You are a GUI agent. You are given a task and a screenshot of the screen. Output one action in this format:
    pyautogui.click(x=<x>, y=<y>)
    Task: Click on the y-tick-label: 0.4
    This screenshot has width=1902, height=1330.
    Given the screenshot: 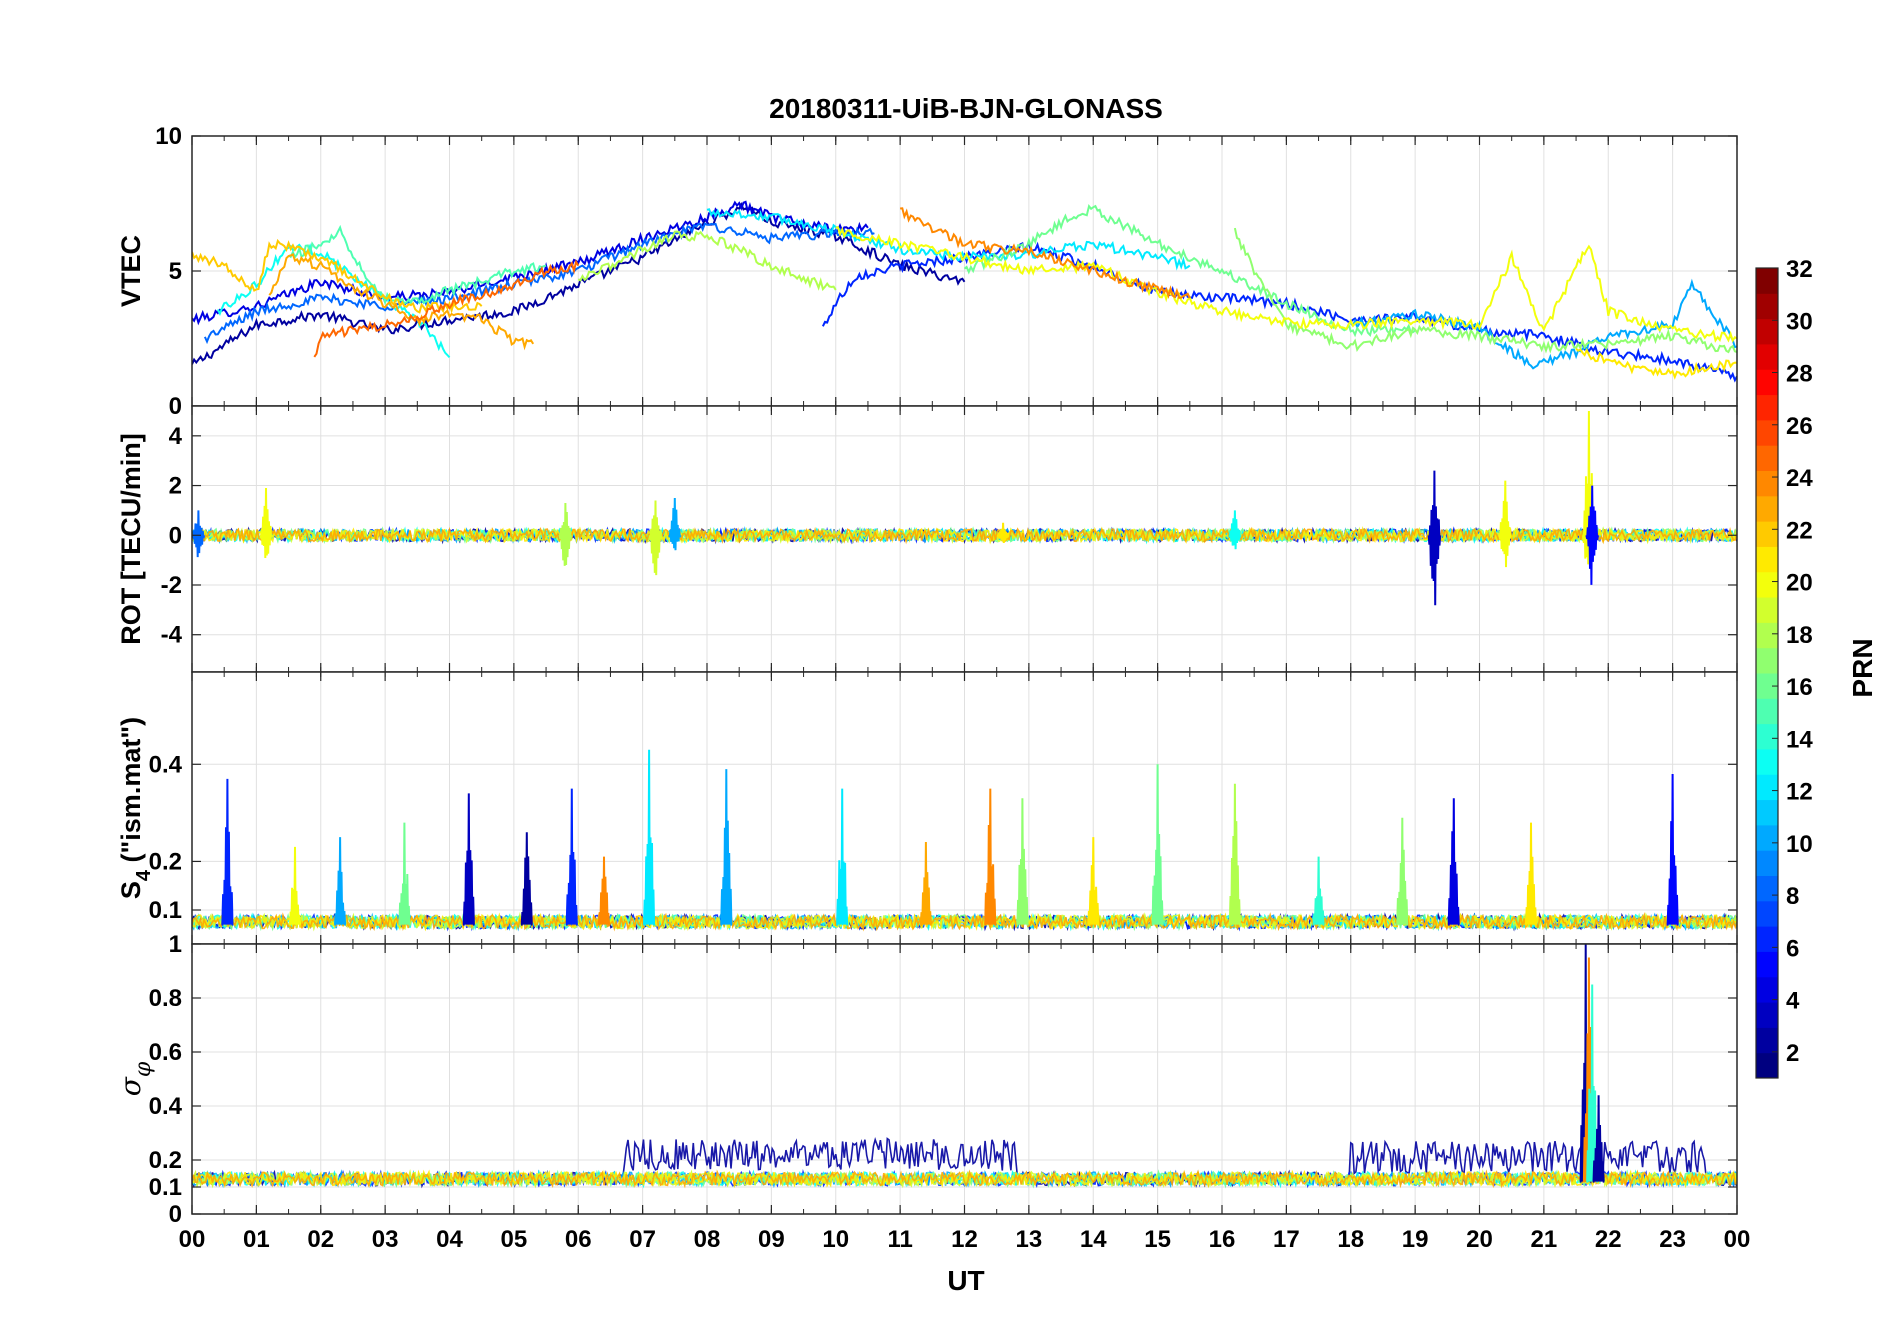 What is the action you would take?
    pyautogui.click(x=166, y=1106)
    